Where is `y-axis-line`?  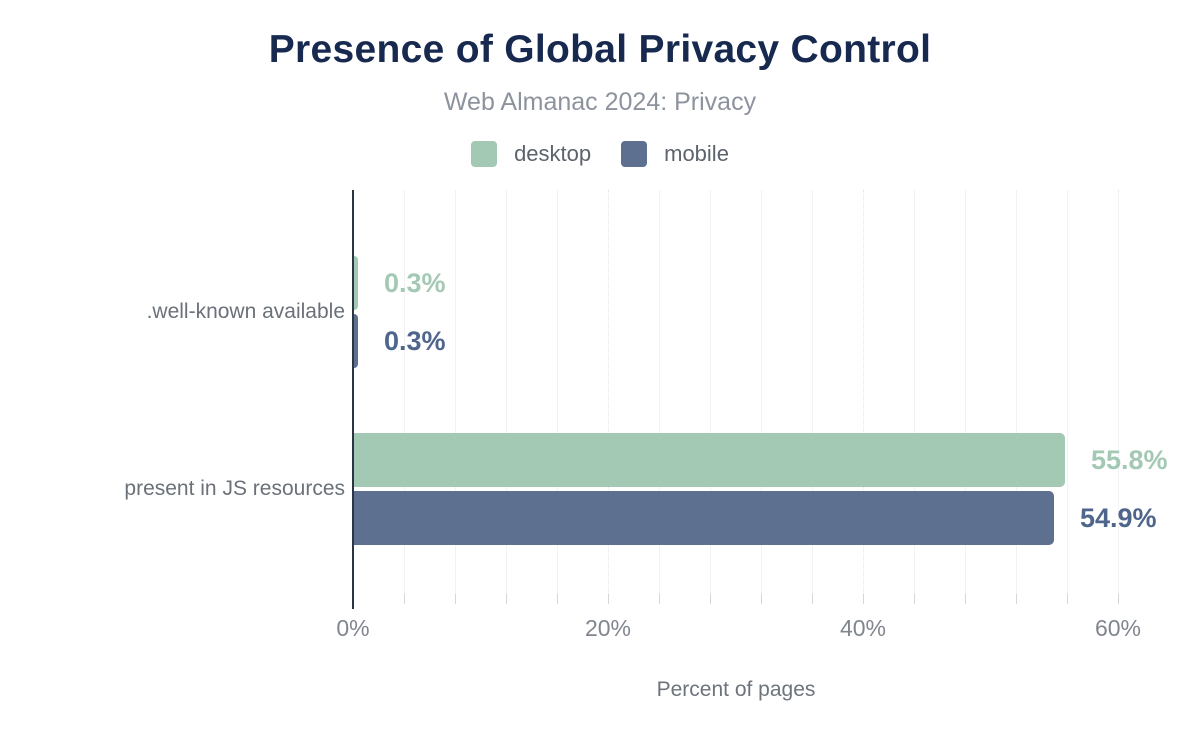
y-axis-line is located at coordinates (353, 399).